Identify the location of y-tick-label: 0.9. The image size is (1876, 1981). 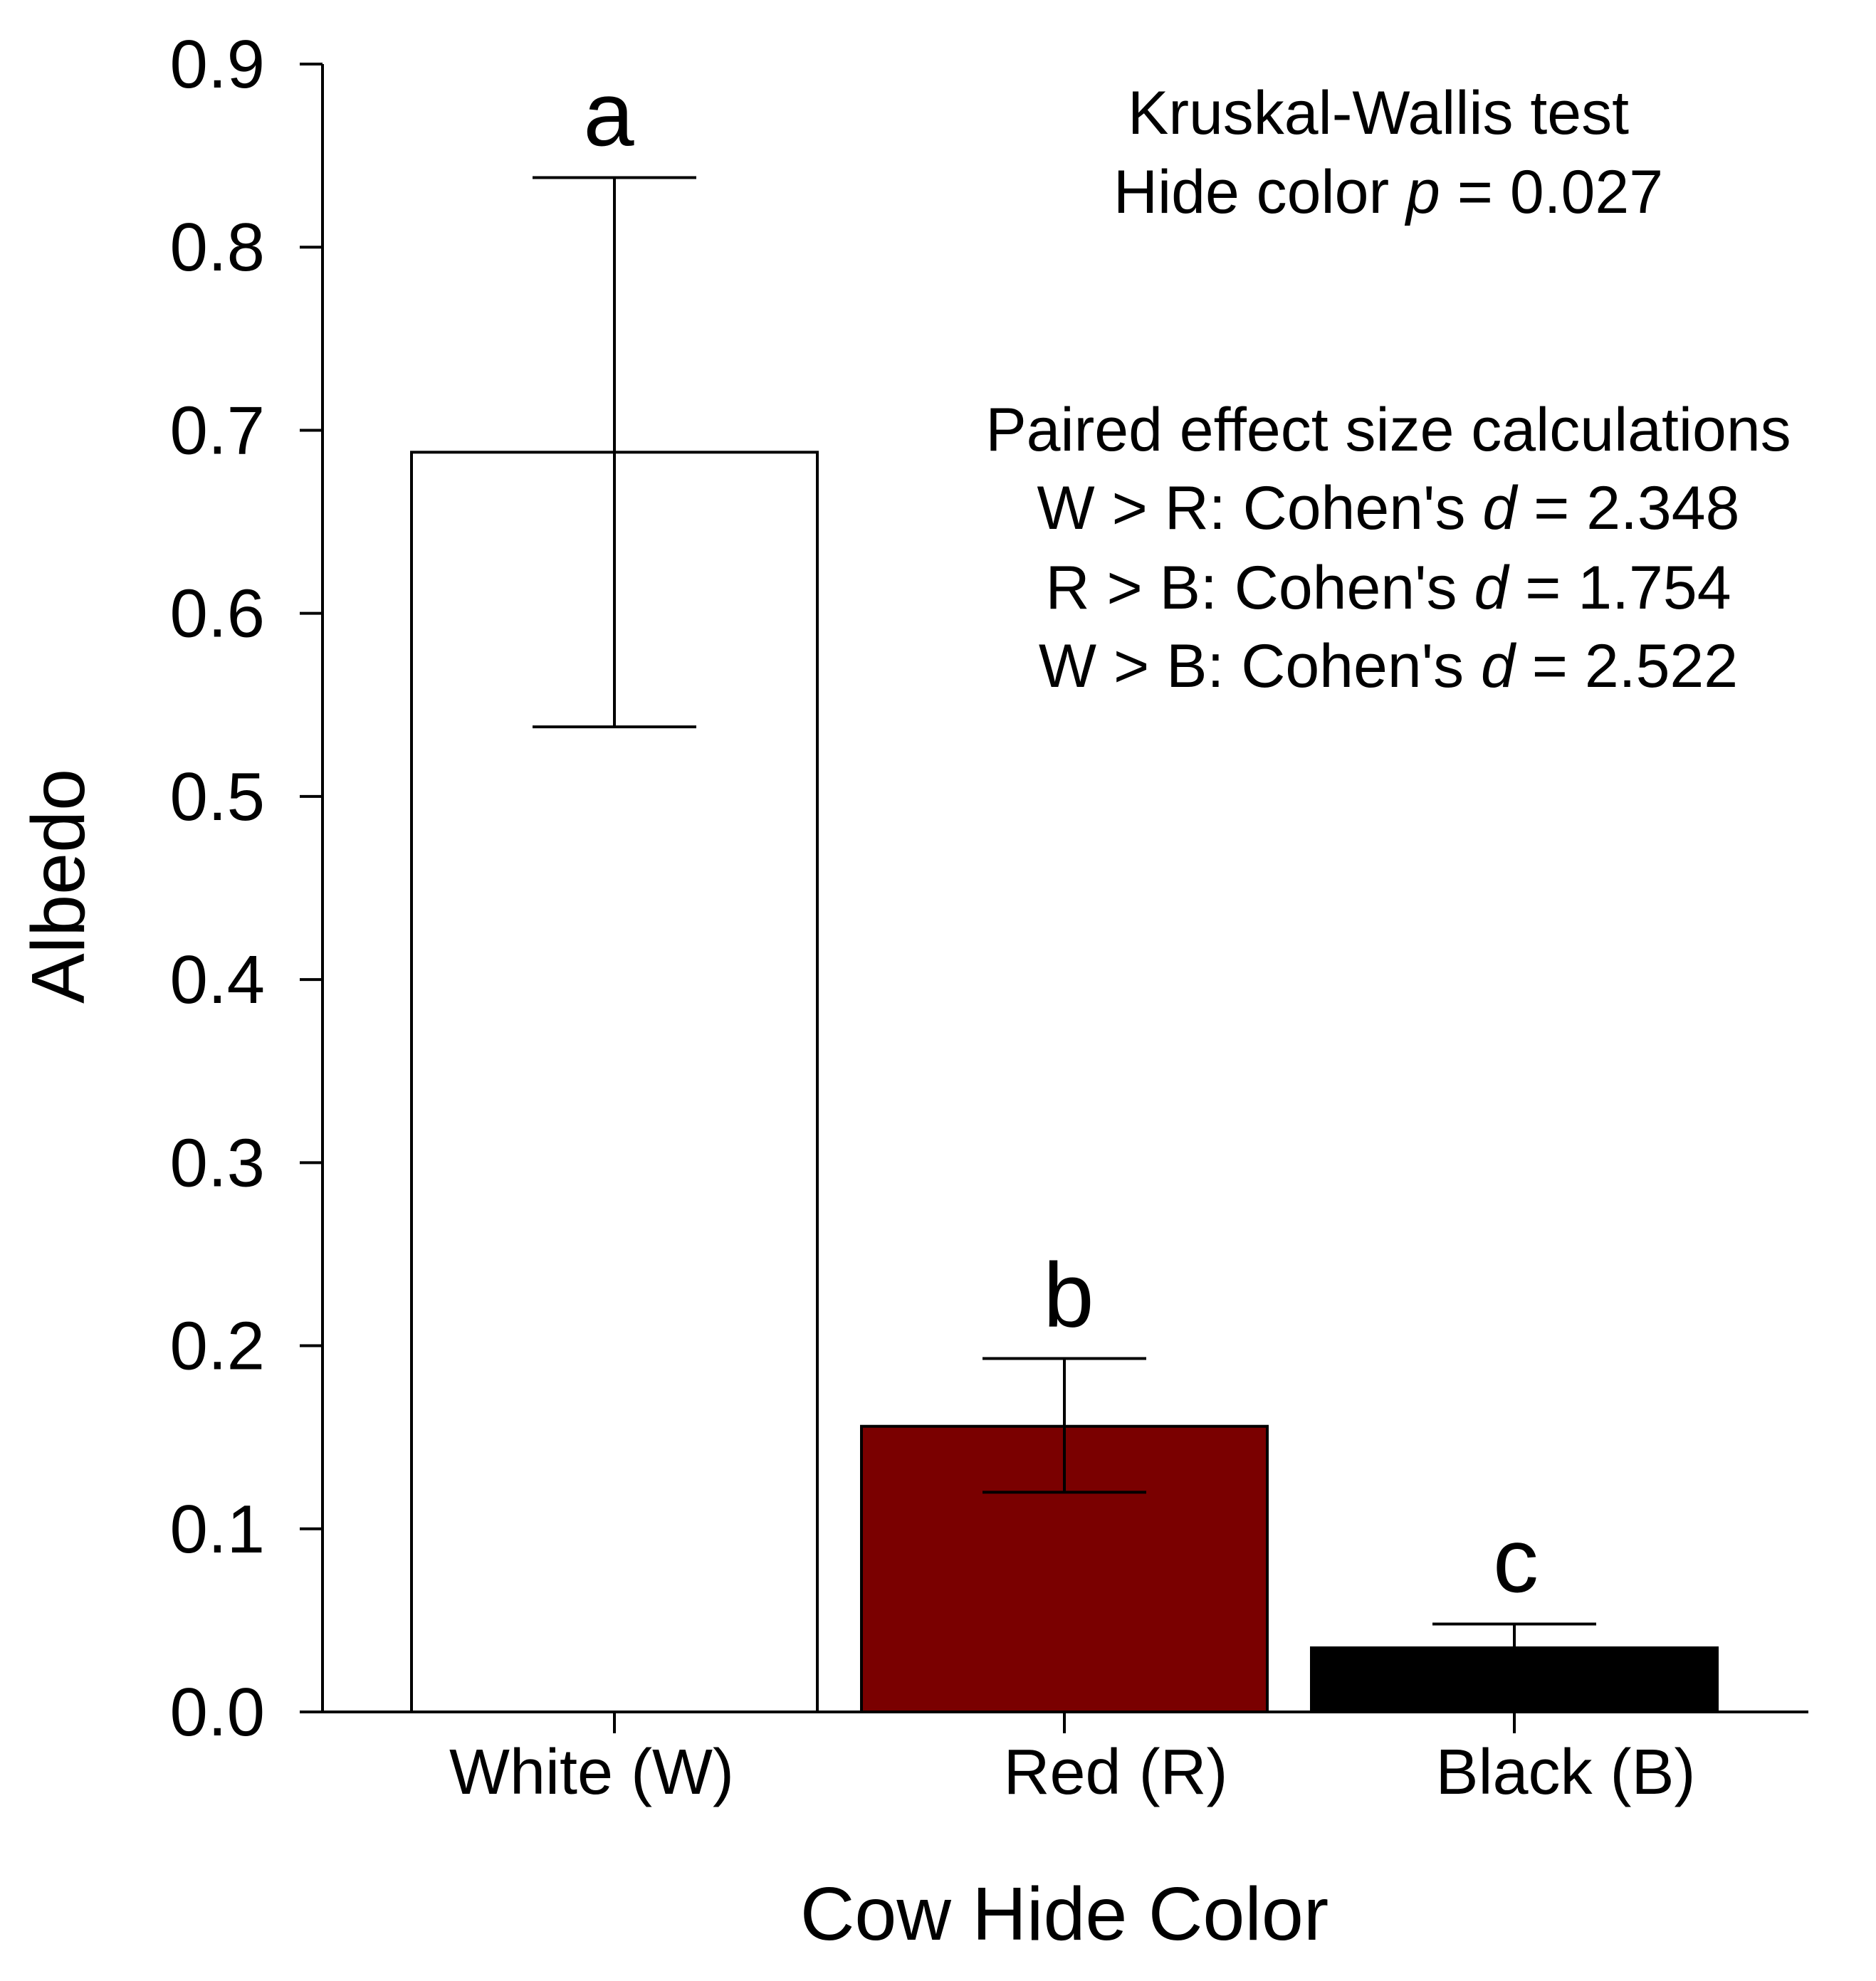
(217, 64).